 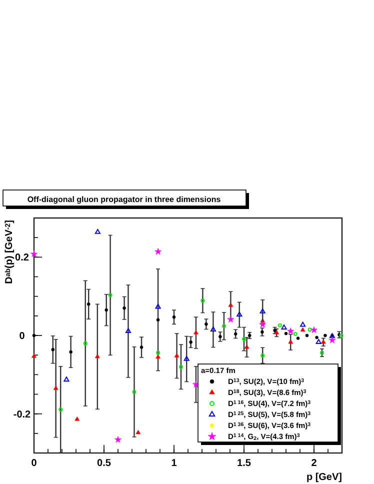 I want to click on y-tick-label: 0.2, so click(x=22, y=258).